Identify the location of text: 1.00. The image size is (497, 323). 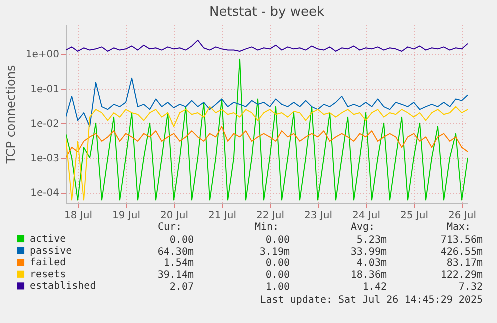
(278, 287).